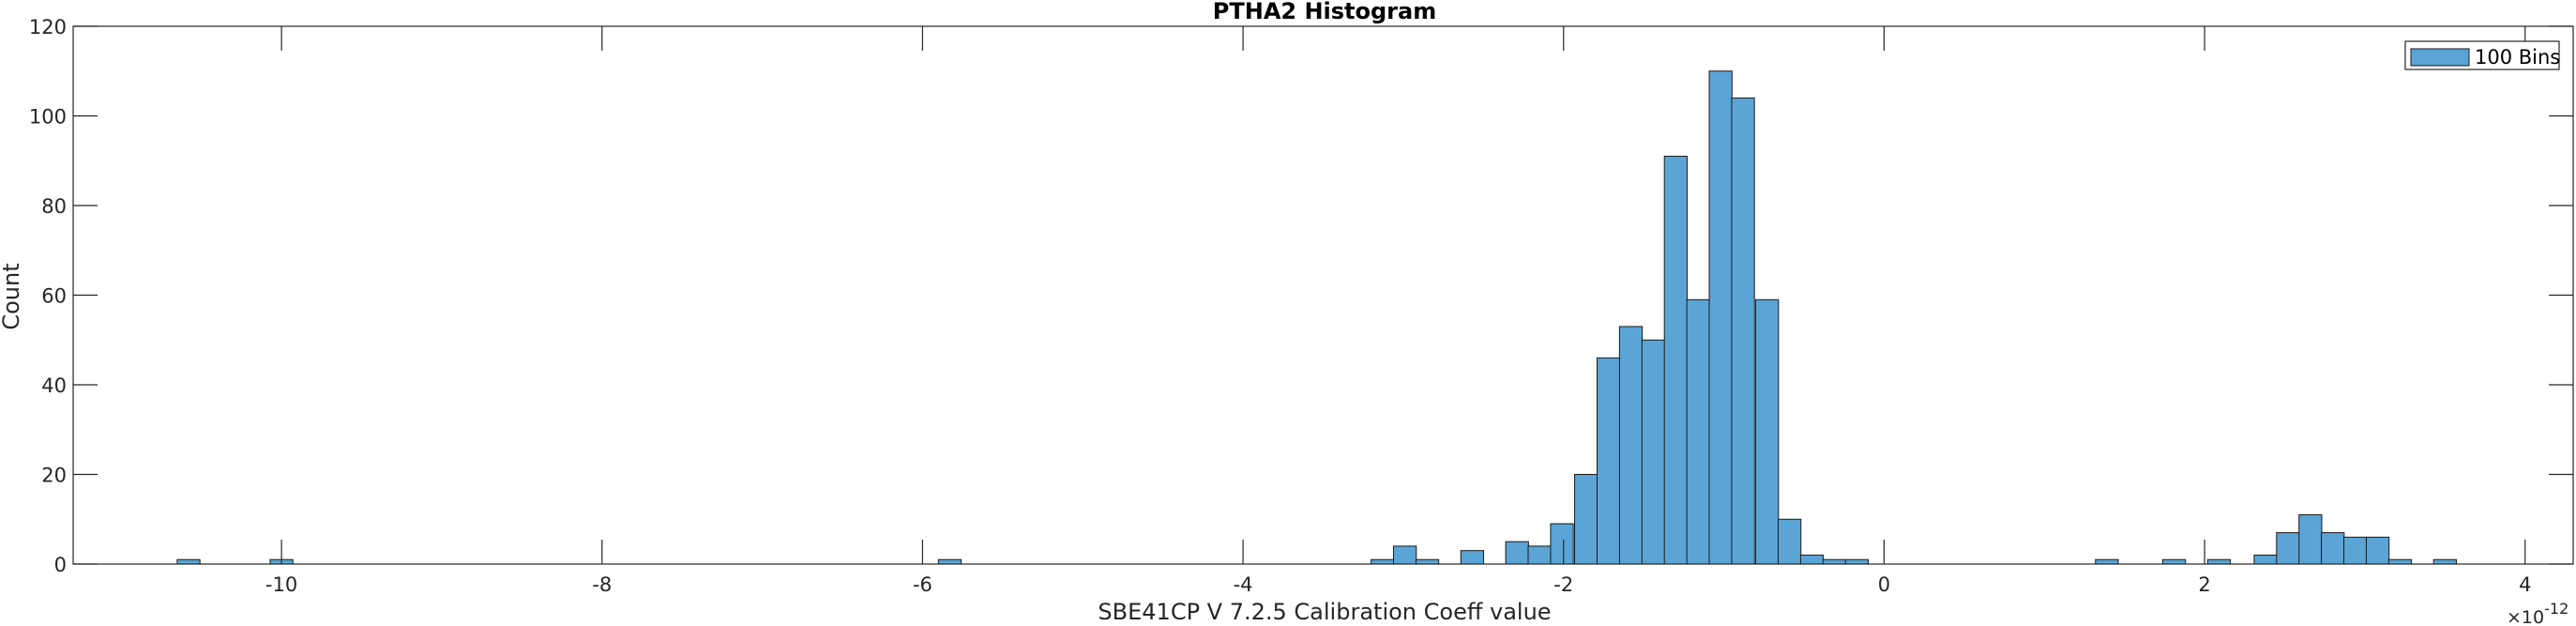  Describe the element at coordinates (48, 117) in the screenshot. I see `y-tick-label: 100` at that location.